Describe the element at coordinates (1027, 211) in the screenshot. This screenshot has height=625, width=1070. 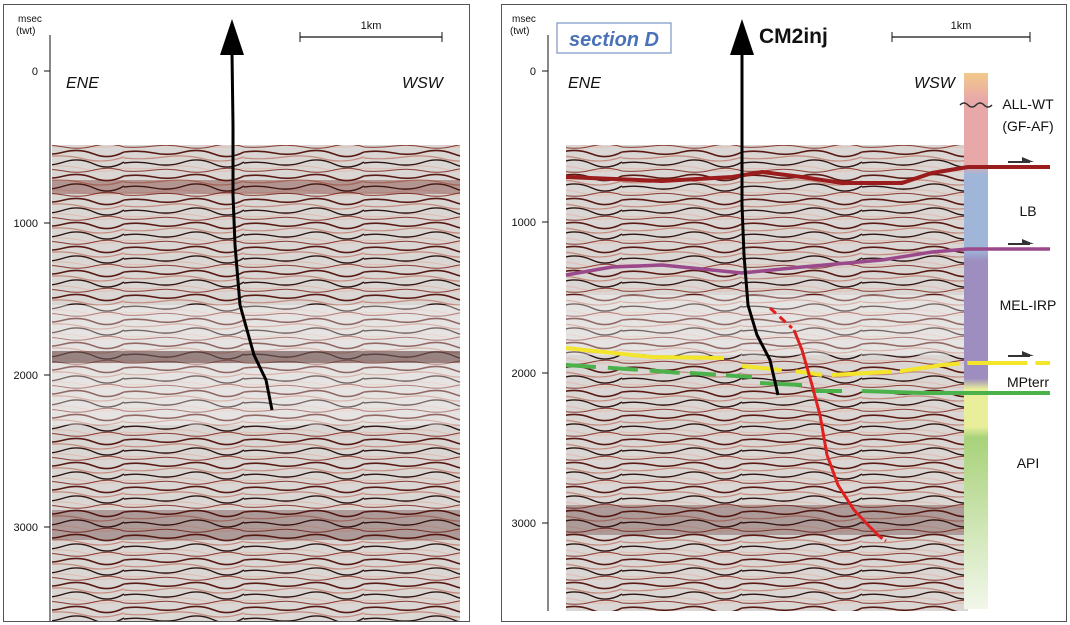
I see `unit-label-lb: LB` at that location.